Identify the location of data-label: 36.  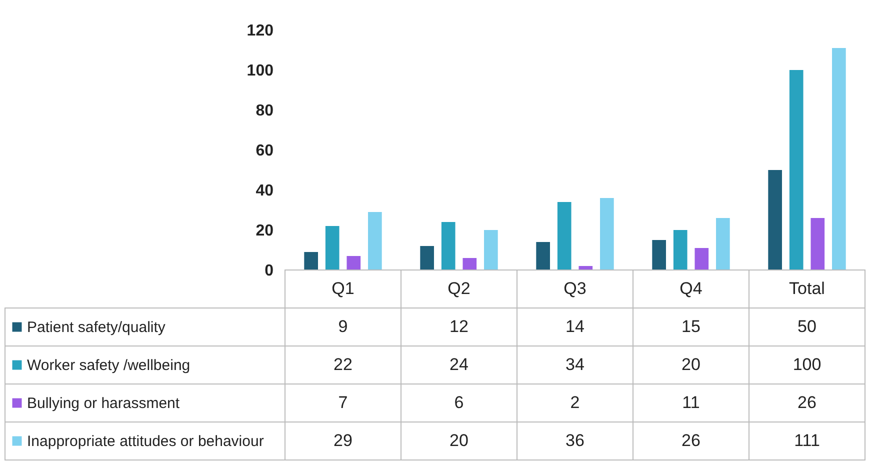
(575, 440).